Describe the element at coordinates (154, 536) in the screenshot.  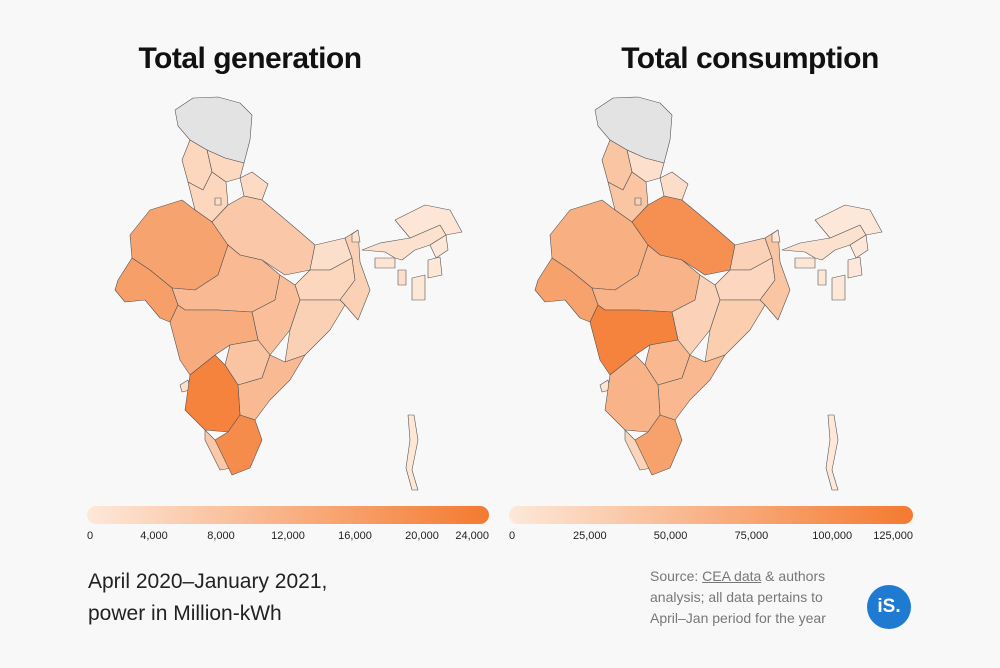
I see `generation-tick: 4,000` at that location.